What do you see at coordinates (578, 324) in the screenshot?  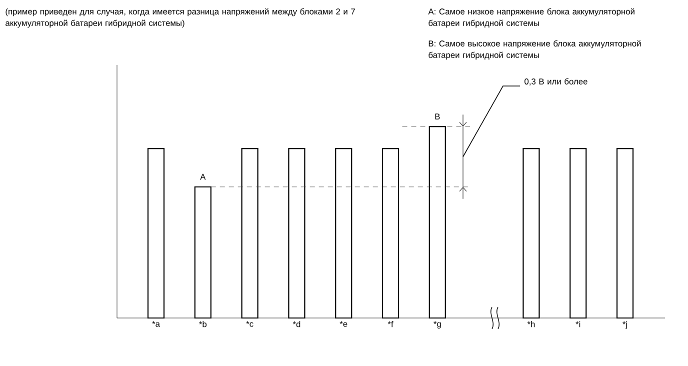 I see `x-tick-label: *i` at bounding box center [578, 324].